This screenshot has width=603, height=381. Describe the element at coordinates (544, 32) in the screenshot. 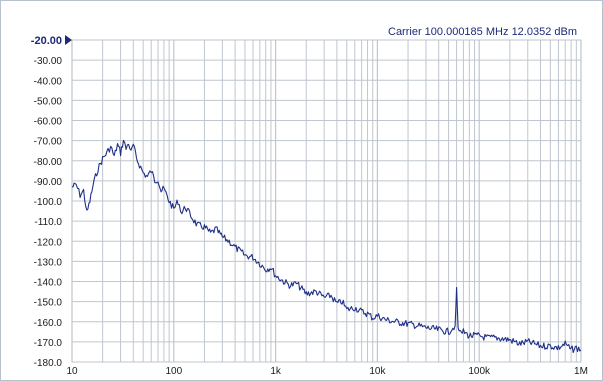

I see `power-readout: 12.0352 dBm` at that location.